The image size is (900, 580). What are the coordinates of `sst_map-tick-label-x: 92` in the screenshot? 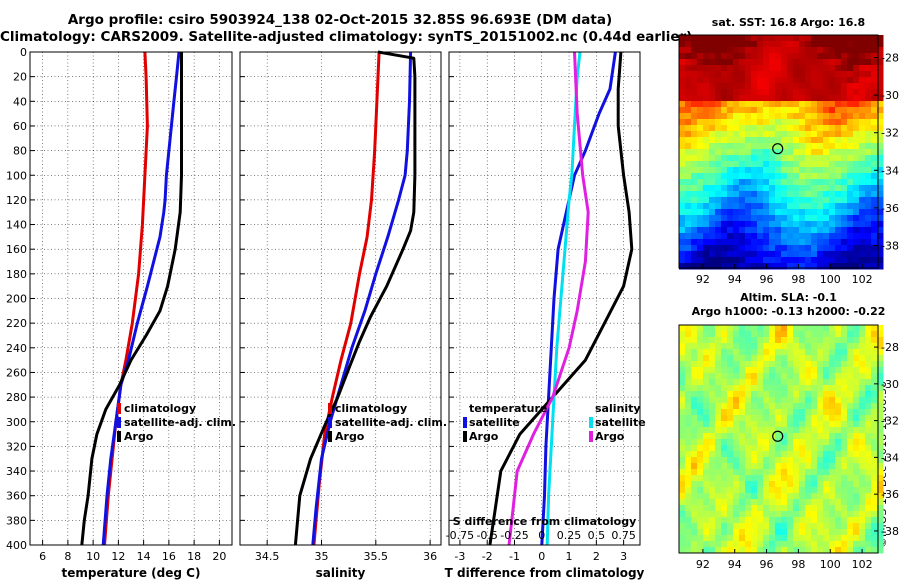 It's located at (703, 279).